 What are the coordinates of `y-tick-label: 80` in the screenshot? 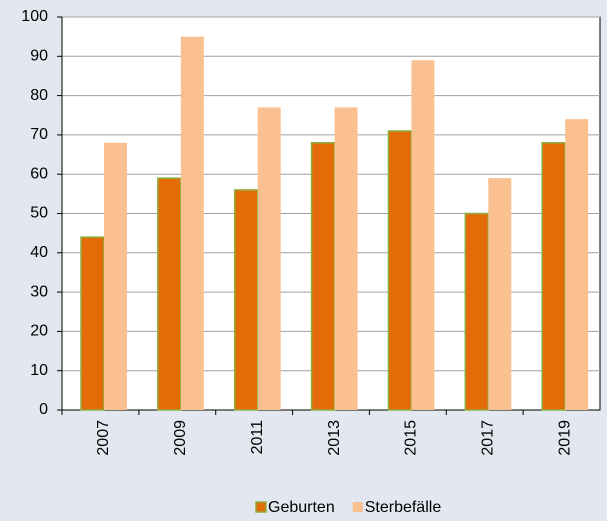 It's located at (39, 95).